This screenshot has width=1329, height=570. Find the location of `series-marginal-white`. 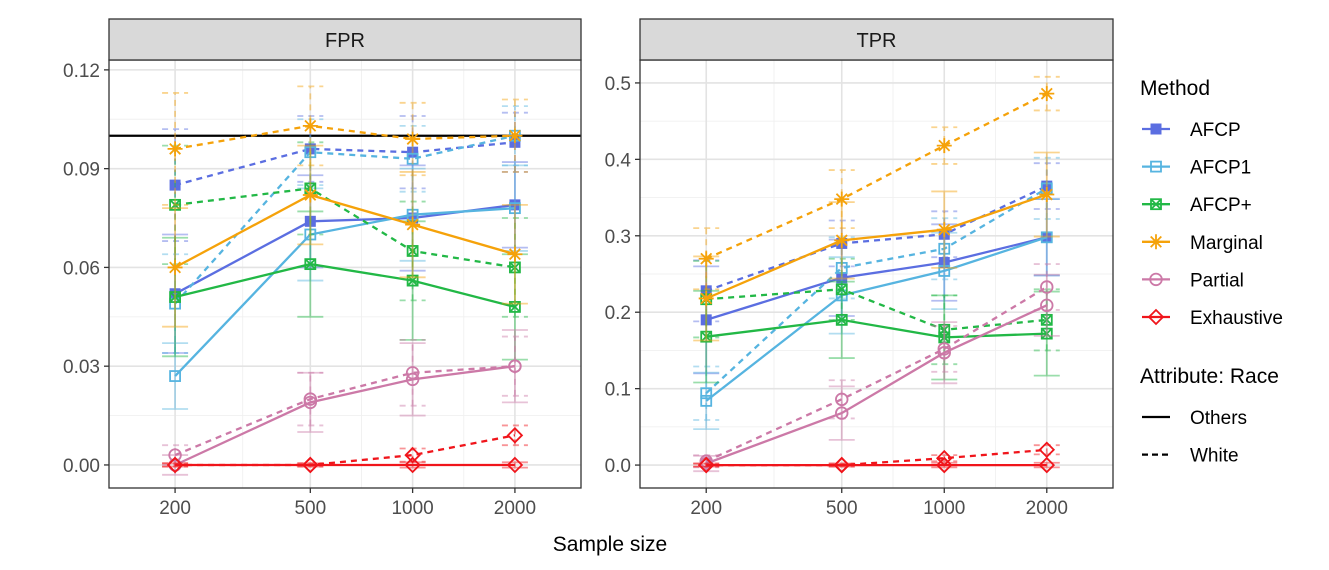

series-marginal-white is located at coordinates (345, 145).